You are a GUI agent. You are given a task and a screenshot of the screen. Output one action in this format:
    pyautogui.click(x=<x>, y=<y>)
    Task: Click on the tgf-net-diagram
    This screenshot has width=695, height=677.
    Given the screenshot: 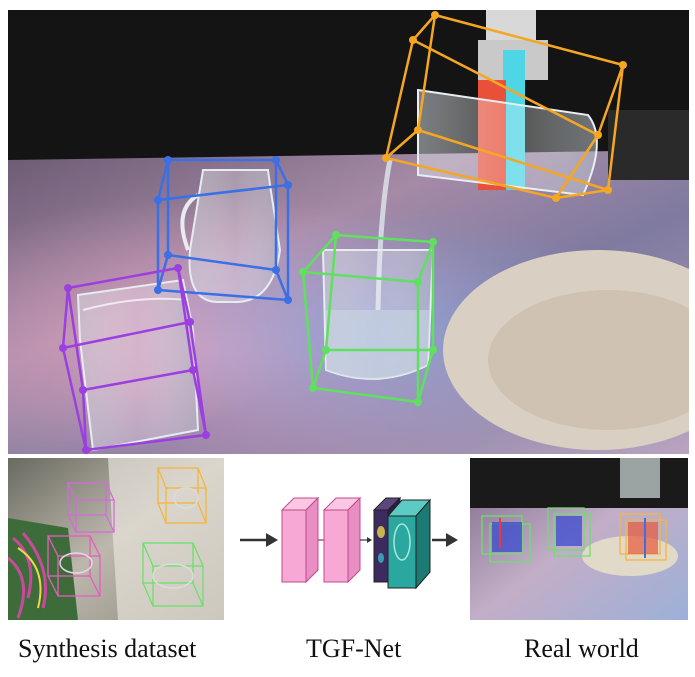 What is the action you would take?
    pyautogui.click(x=350, y=540)
    